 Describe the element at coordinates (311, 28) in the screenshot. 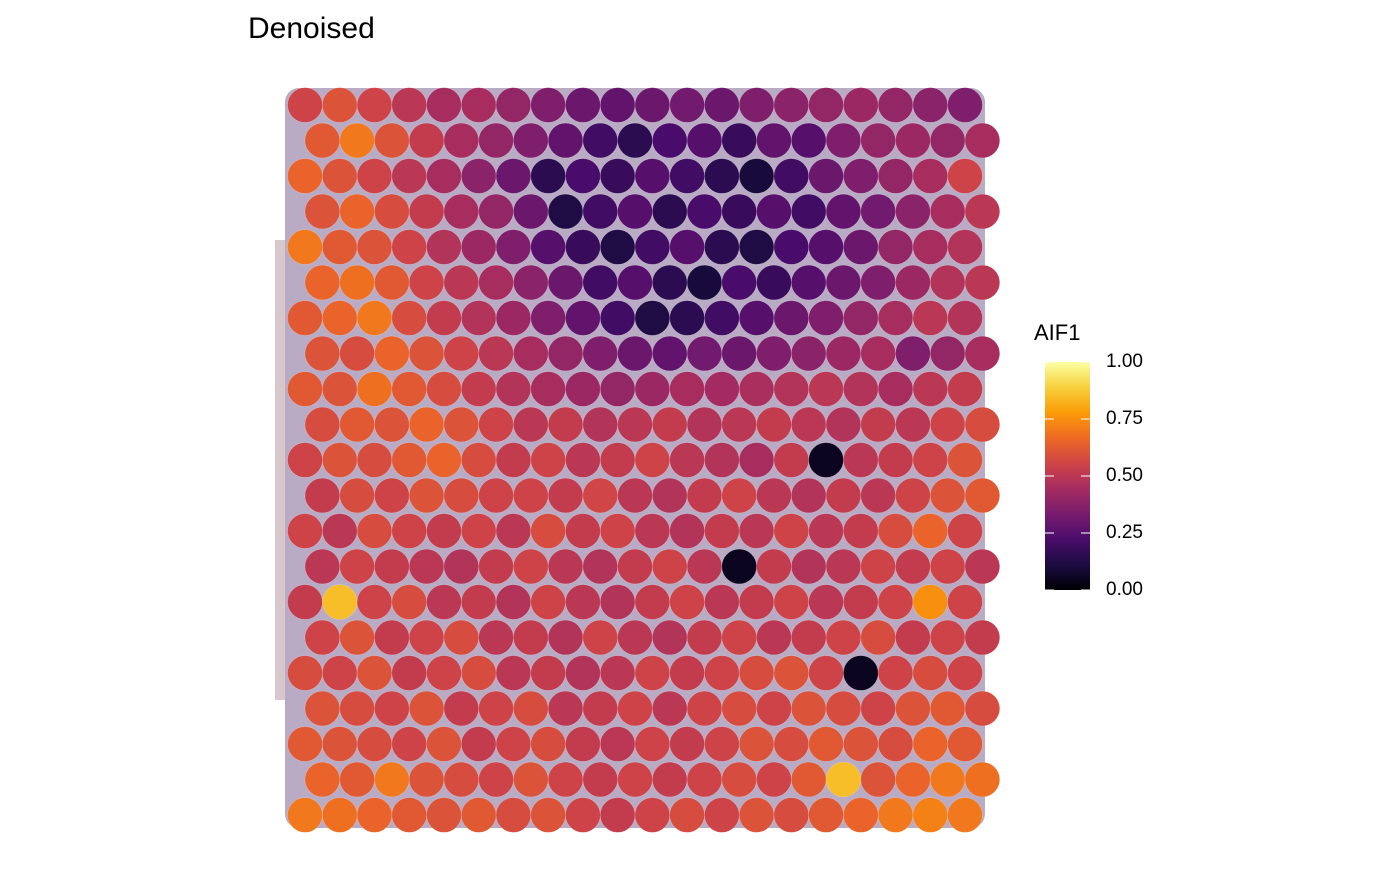

I see `chart-title: Denoised` at that location.